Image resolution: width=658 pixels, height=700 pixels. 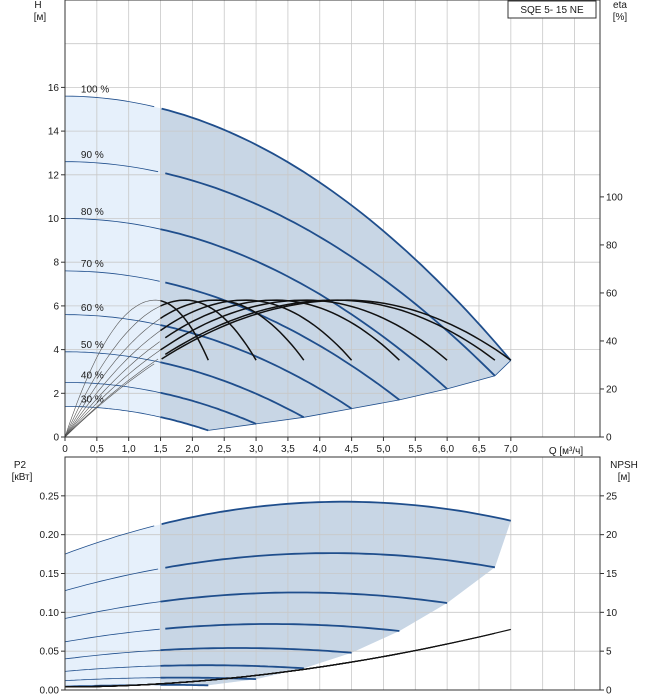 I want to click on speed-label-100: 100 %, so click(x=95, y=89).